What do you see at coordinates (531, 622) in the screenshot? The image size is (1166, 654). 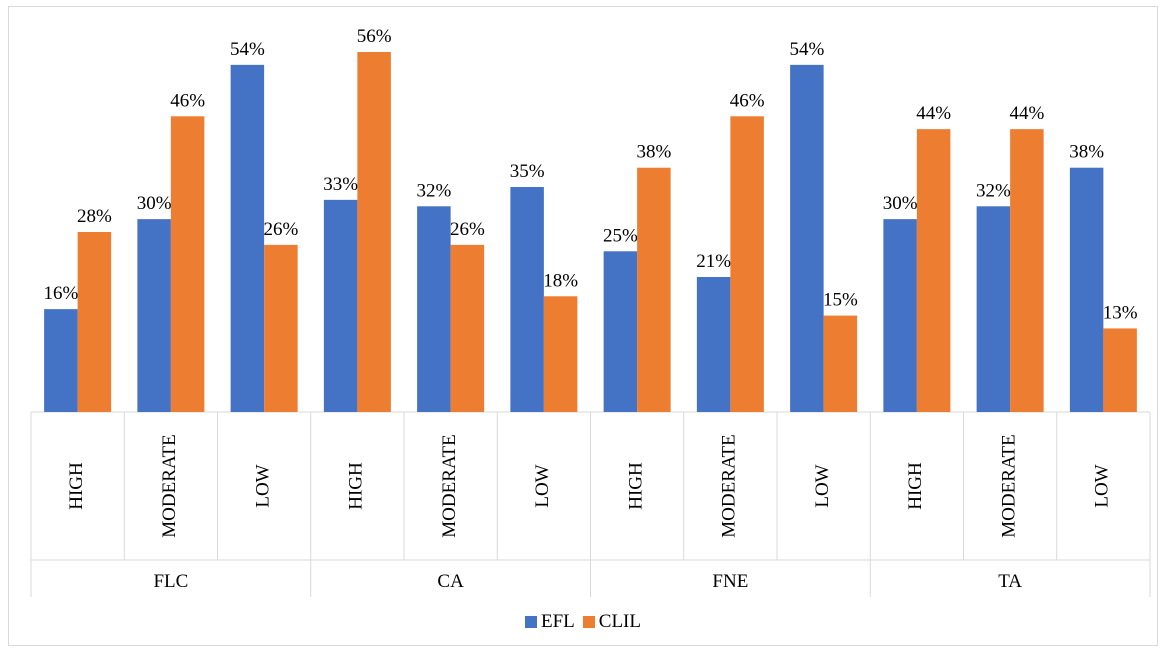 I see `legend-swatch-efl` at bounding box center [531, 622].